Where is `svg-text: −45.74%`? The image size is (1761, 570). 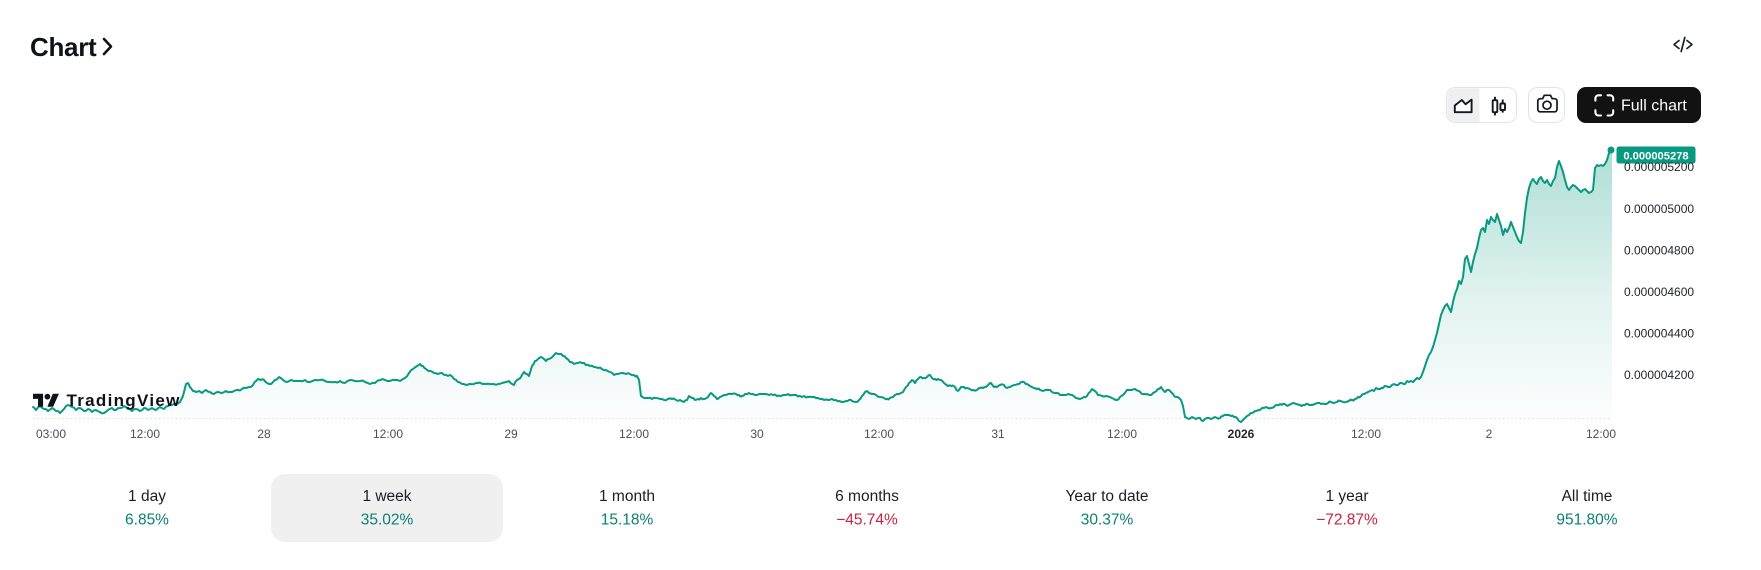 svg-text: −45.74% is located at coordinates (867, 520).